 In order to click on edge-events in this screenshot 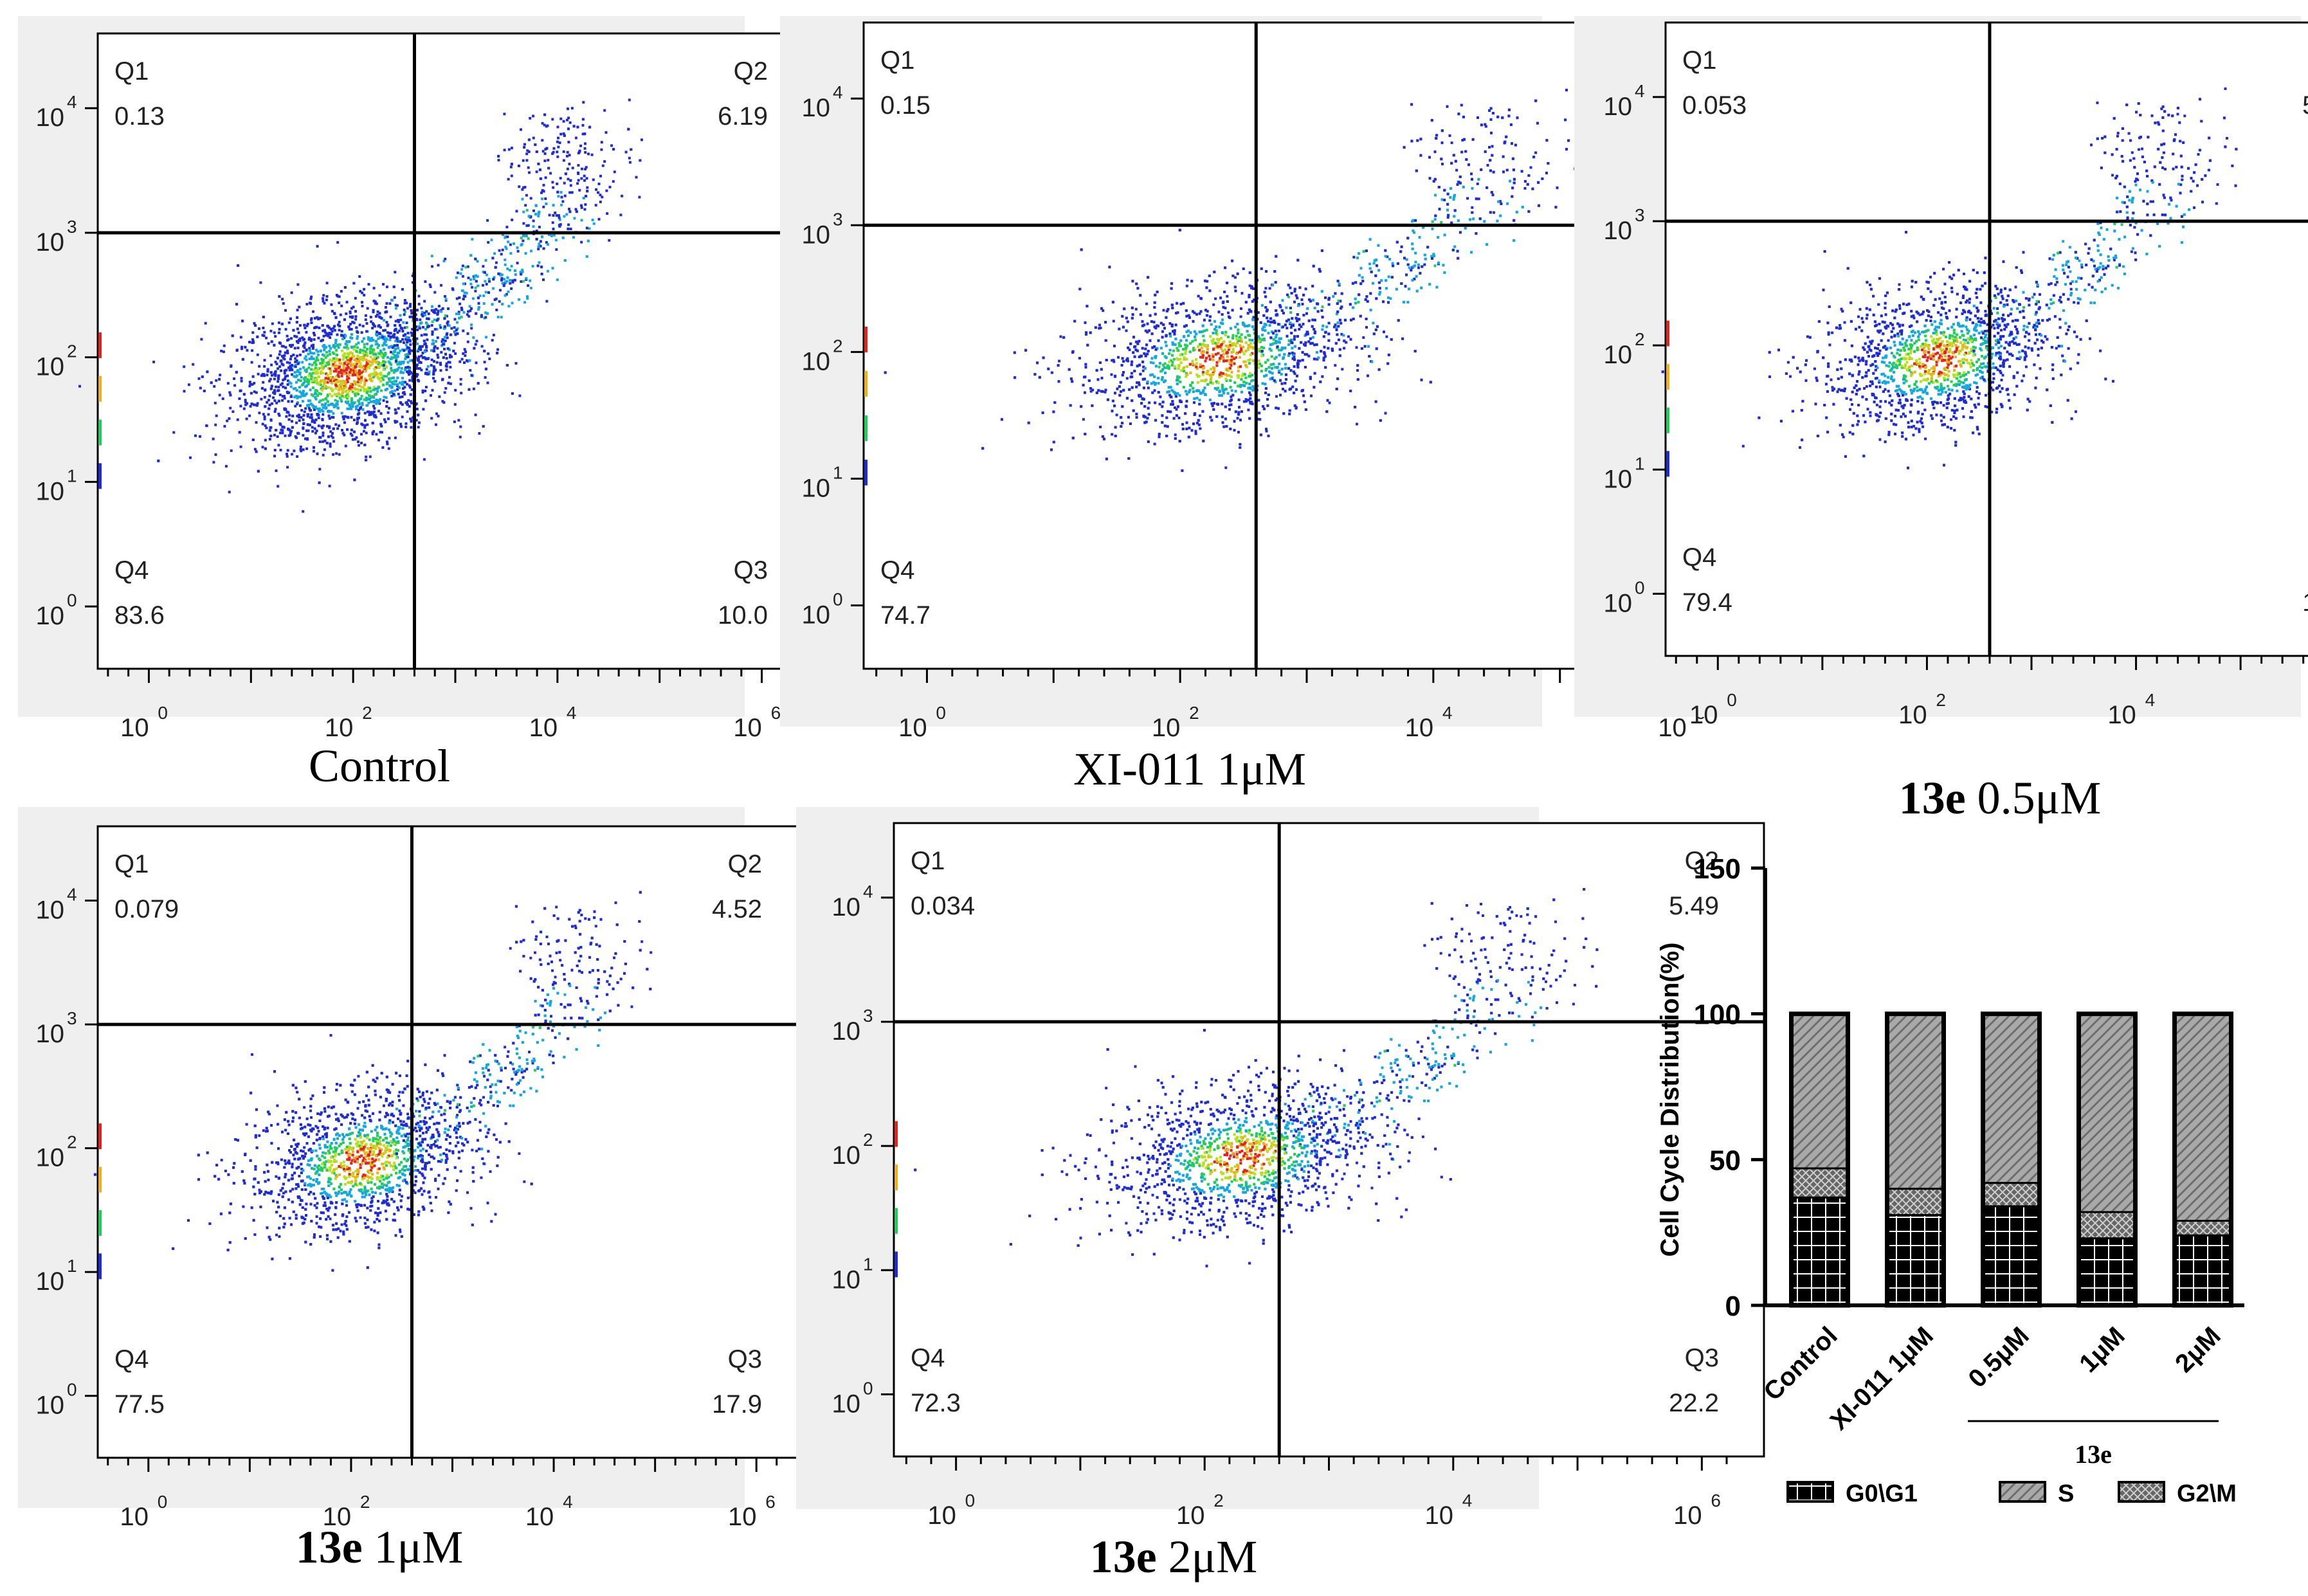, I will do `click(100, 476)`.